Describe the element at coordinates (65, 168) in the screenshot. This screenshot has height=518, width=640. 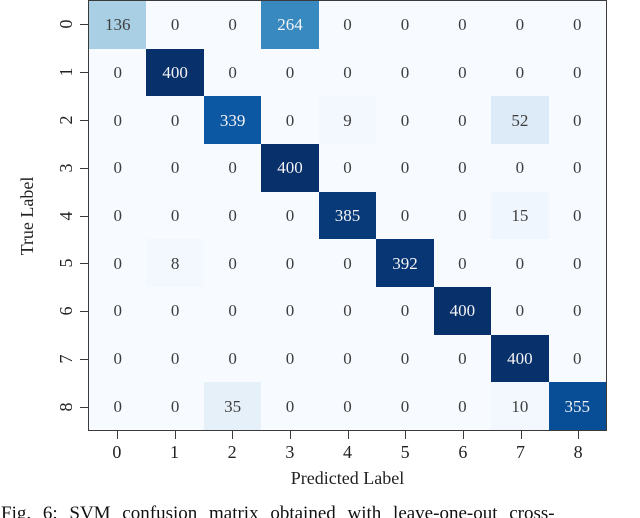
I see `y-tick-label: 3` at that location.